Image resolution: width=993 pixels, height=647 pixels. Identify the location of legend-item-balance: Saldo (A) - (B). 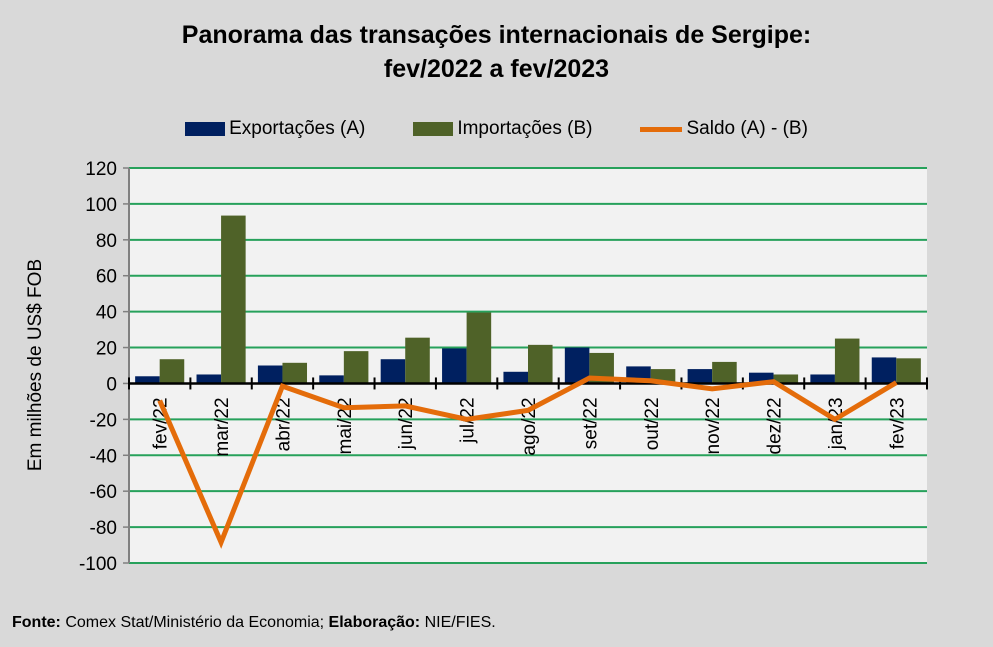
(724, 129).